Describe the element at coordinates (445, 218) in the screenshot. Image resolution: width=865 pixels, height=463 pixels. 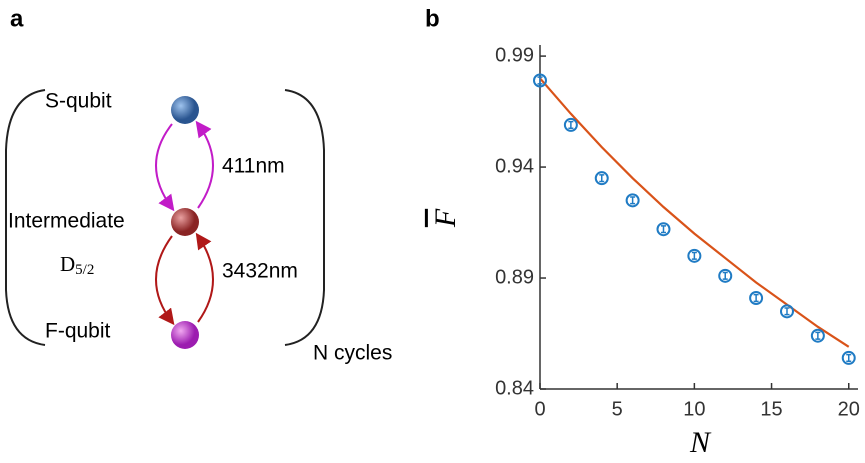
I see `y-axis-label: F` at that location.